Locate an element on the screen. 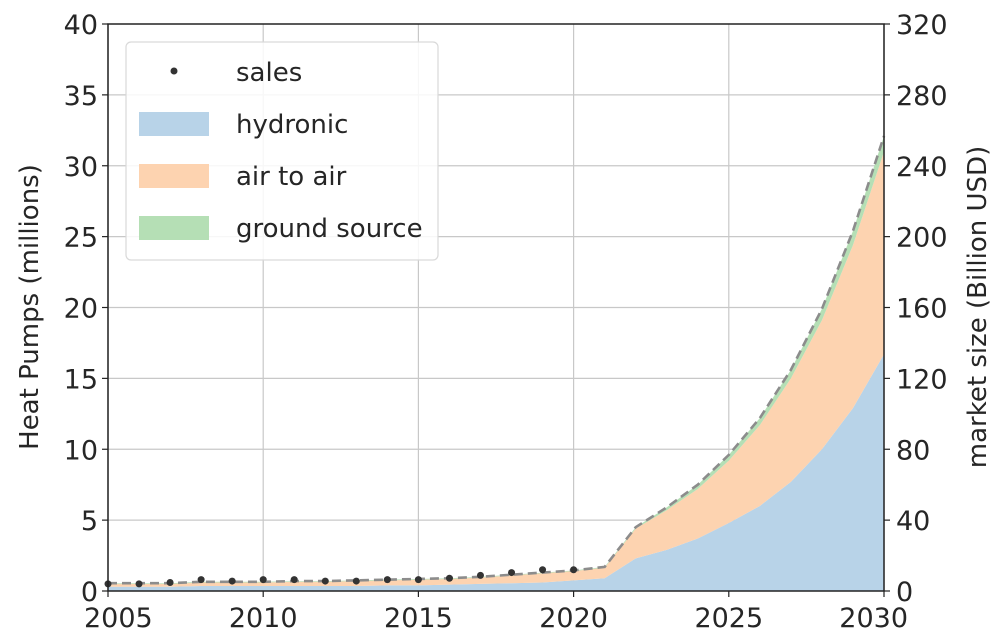 This screenshot has width=998, height=637. y-axis-title: Heat Pumps (millions) is located at coordinates (30, 307).